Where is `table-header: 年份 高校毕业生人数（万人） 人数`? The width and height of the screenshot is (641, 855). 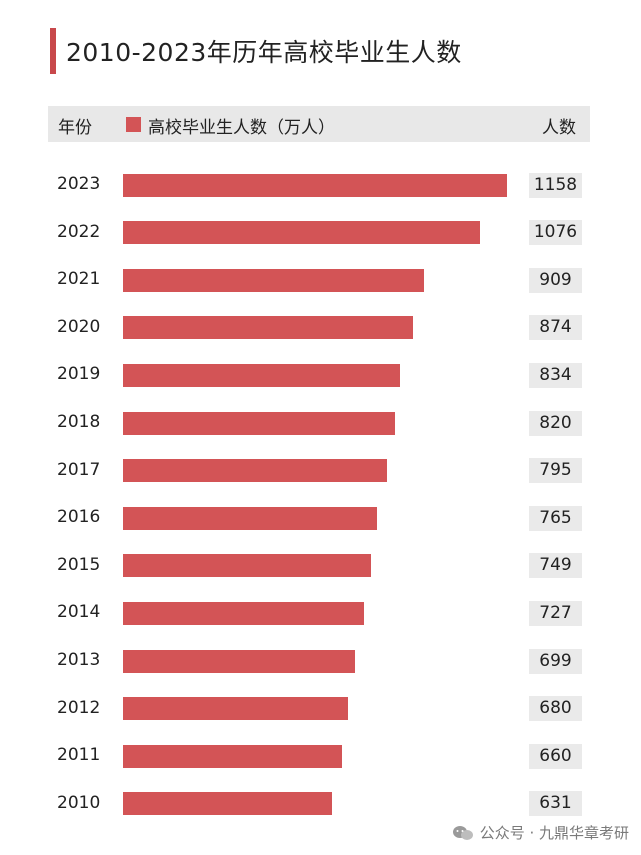 table-header: 年份 高校毕业生人数（万人） 人数 is located at coordinates (319, 124).